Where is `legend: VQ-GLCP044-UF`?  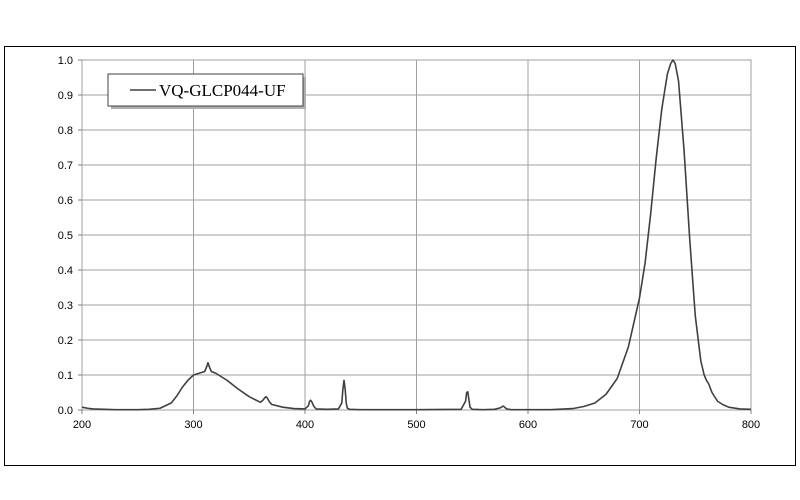 legend: VQ-GLCP044-UF is located at coordinates (206, 91).